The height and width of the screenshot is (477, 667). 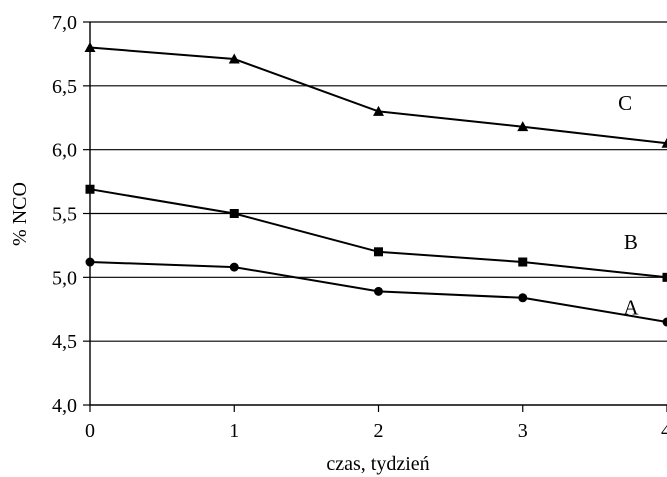 I want to click on y-tick-label-6: 7,0, so click(x=64, y=23).